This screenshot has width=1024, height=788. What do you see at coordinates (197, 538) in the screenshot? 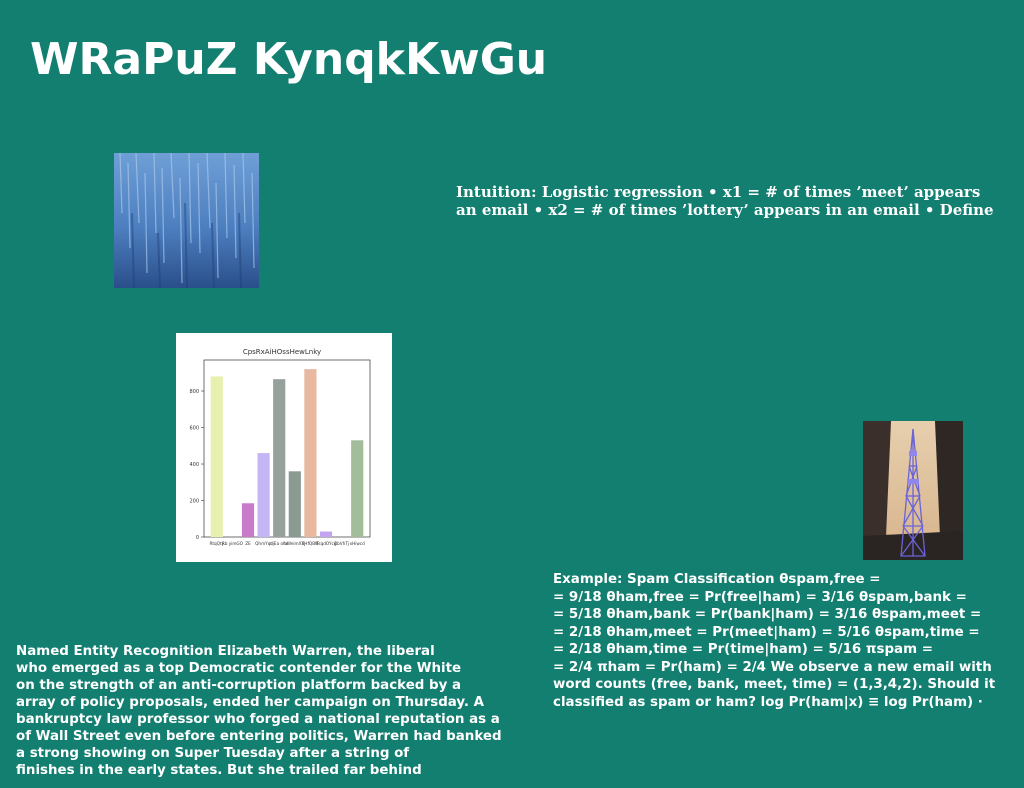
I see `y-tick-label: 0` at bounding box center [197, 538].